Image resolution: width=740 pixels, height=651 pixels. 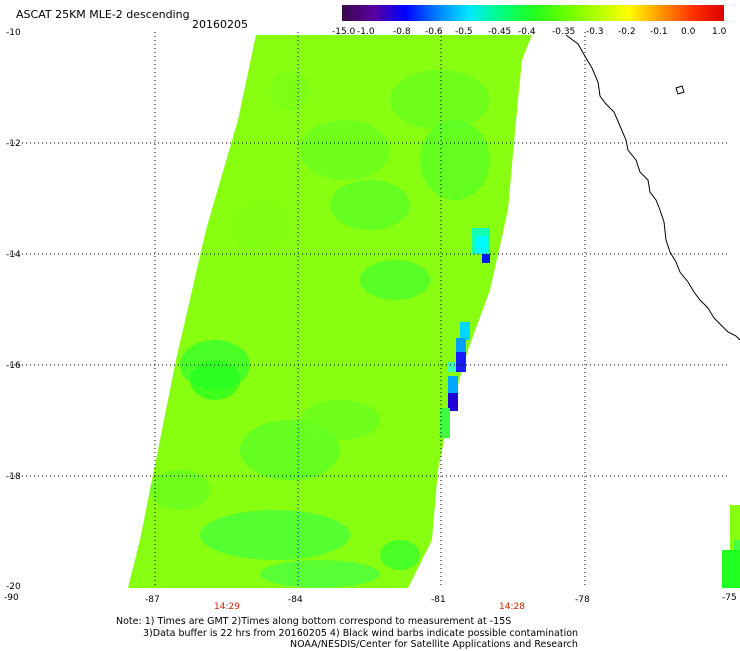 What do you see at coordinates (13, 477) in the screenshot?
I see `lat-label: -18` at bounding box center [13, 477].